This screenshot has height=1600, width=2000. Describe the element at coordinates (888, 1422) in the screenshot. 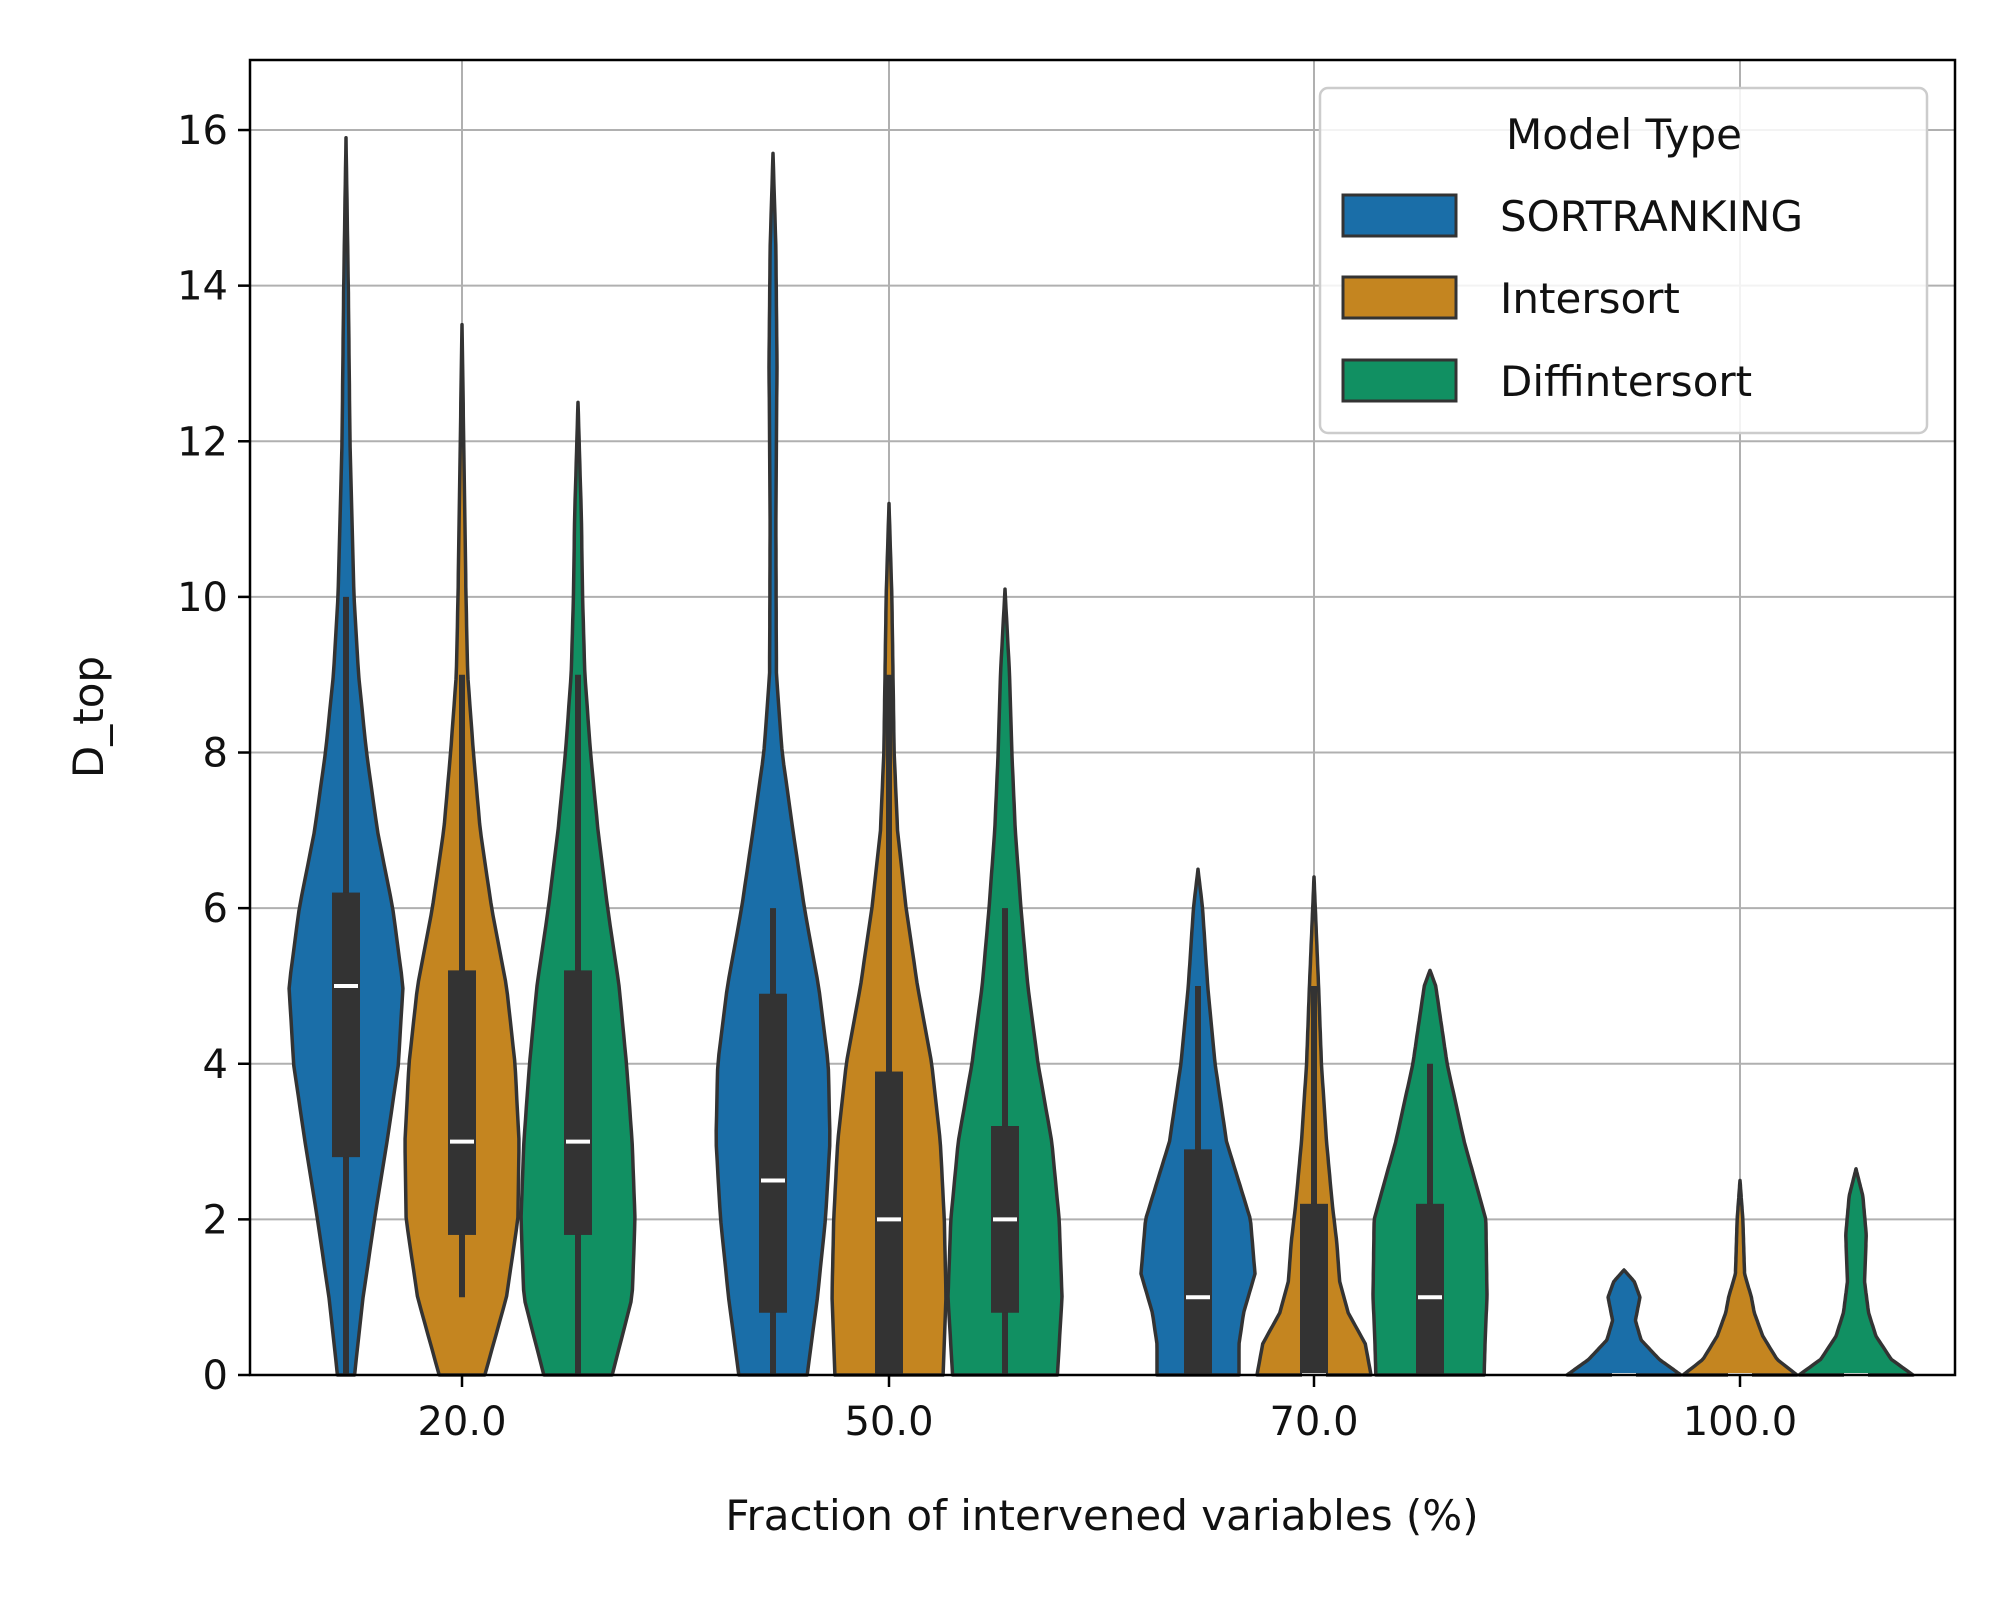

I see `x-tick-label: 50.0` at that location.